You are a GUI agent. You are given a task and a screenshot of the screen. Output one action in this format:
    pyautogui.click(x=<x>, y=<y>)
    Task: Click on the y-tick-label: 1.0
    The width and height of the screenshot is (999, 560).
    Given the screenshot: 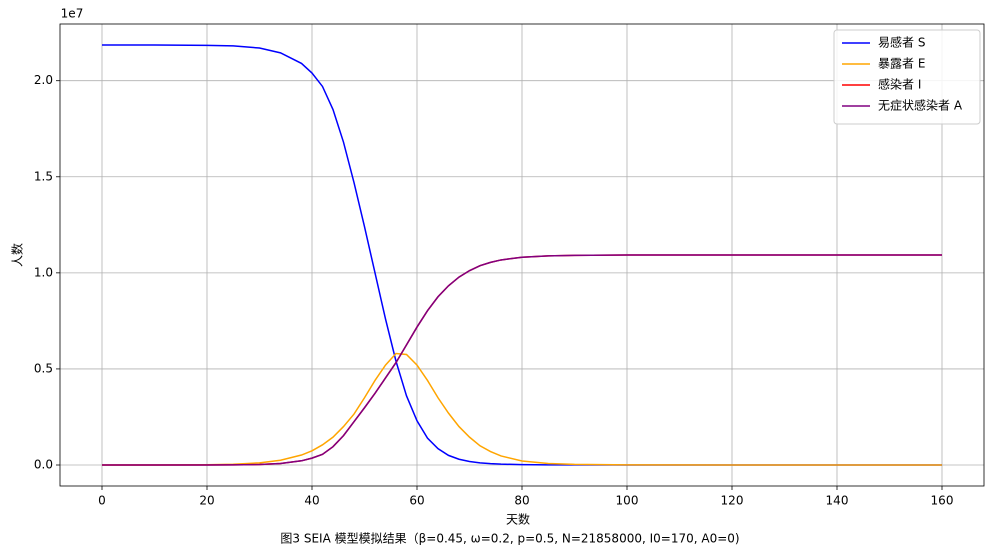 What is the action you would take?
    pyautogui.click(x=43, y=272)
    